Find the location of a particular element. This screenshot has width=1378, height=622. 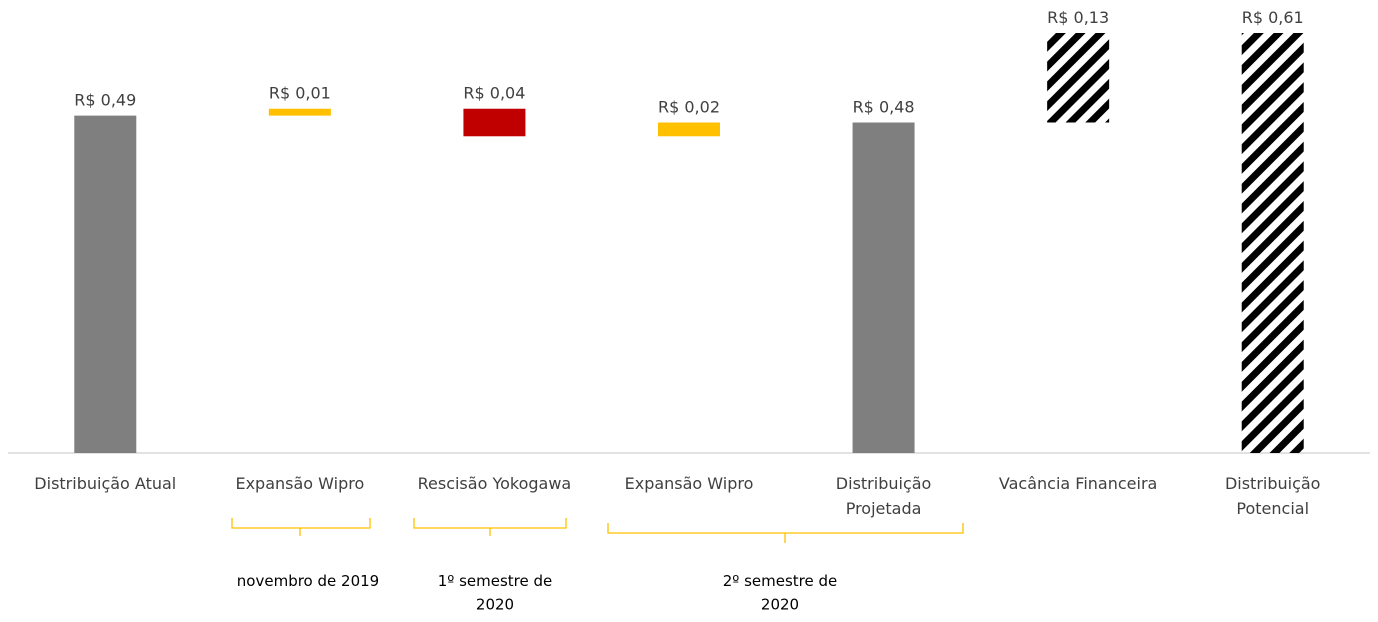

value-label: R$ 0,49 is located at coordinates (105, 100).